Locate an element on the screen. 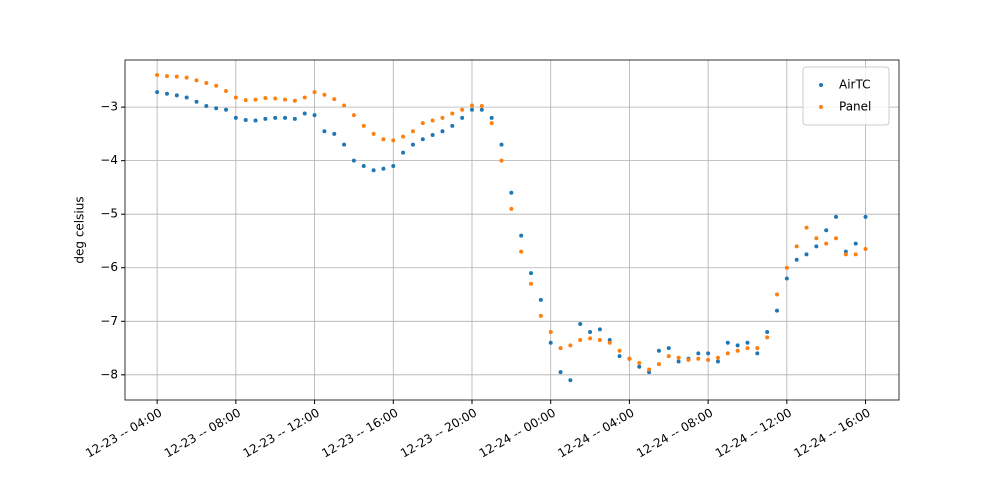 The height and width of the screenshot is (500, 1000). legend-label: Panel is located at coordinates (855, 107).